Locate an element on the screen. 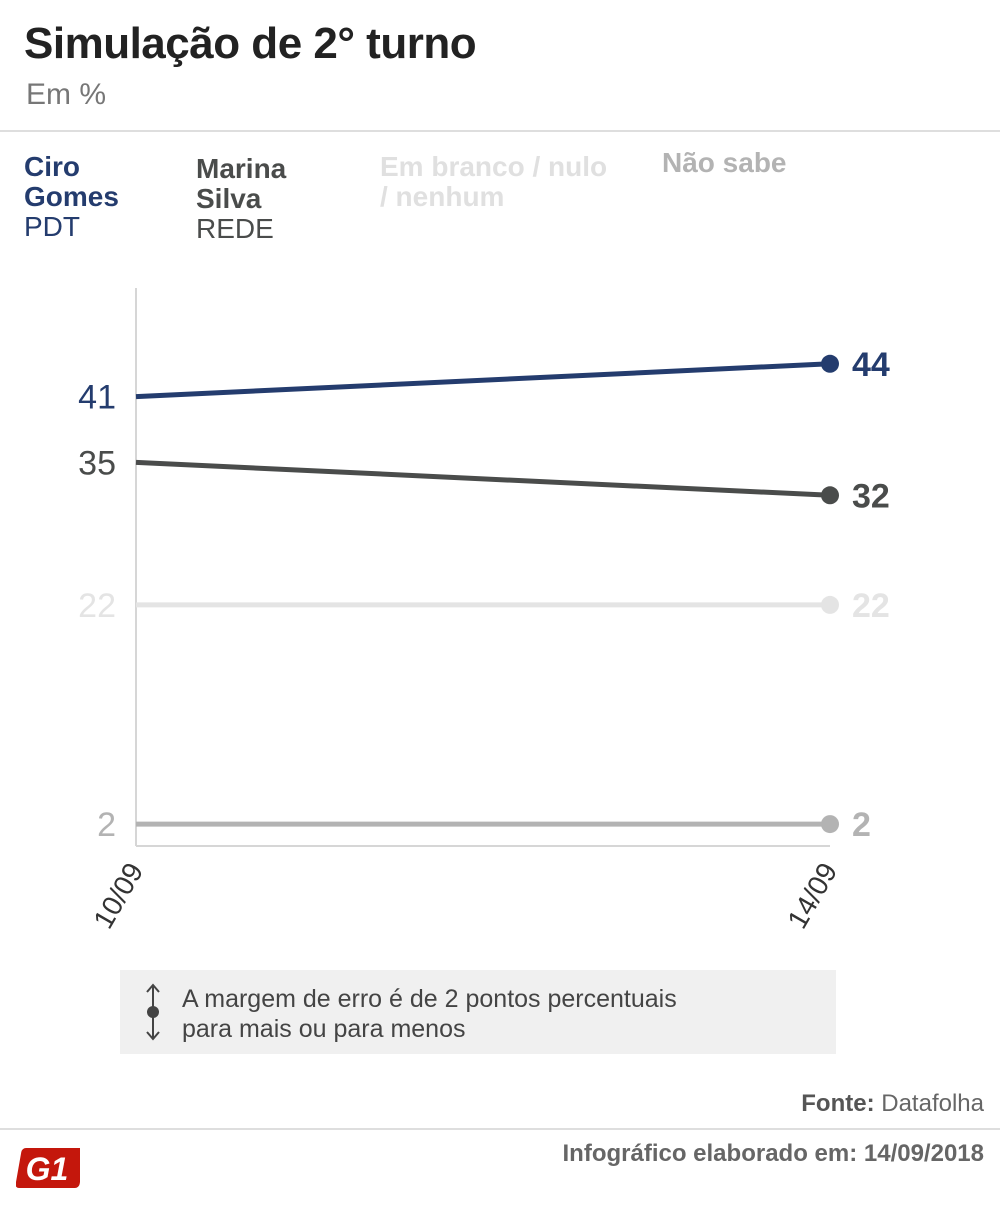 This screenshot has height=1206, width=1000. legend-item-ciro-gomes: Ciro Gomes PDT is located at coordinates (99, 197).